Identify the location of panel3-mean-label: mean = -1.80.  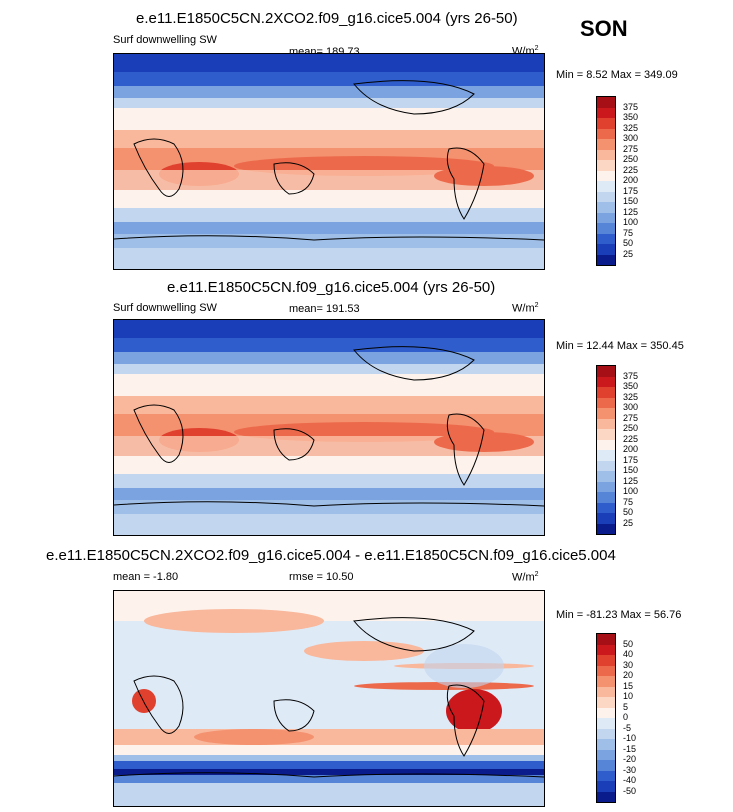
(146, 577).